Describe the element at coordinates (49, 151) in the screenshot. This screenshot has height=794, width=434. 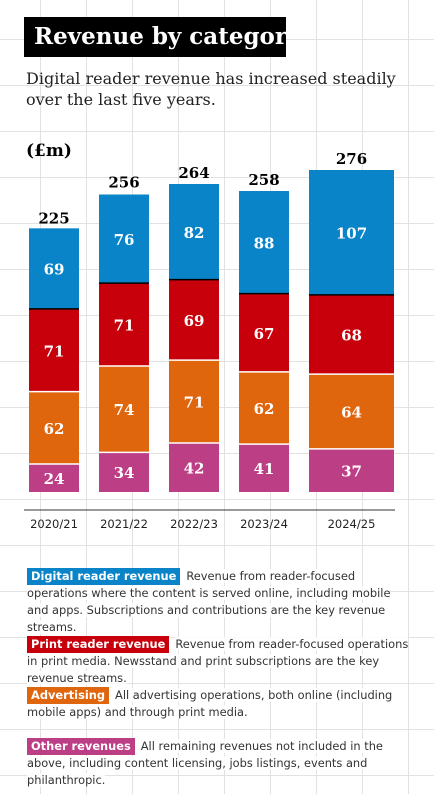
I see `unit-label: (£m)` at that location.